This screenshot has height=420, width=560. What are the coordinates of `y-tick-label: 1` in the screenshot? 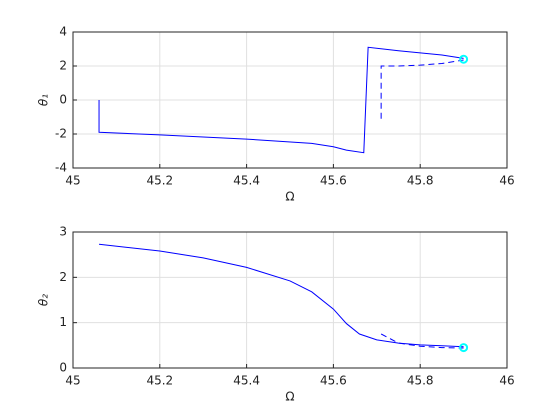 It's located at (63, 322).